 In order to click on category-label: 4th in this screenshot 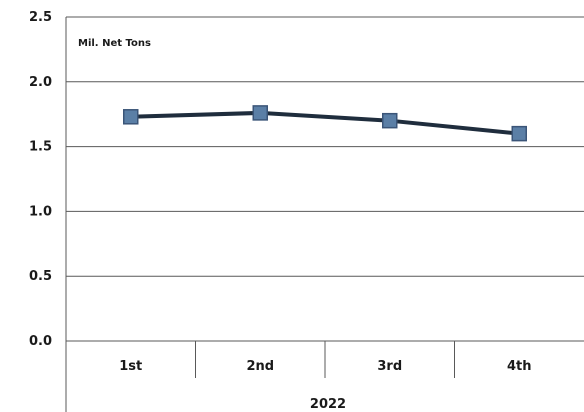, I will do `click(519, 366)`.